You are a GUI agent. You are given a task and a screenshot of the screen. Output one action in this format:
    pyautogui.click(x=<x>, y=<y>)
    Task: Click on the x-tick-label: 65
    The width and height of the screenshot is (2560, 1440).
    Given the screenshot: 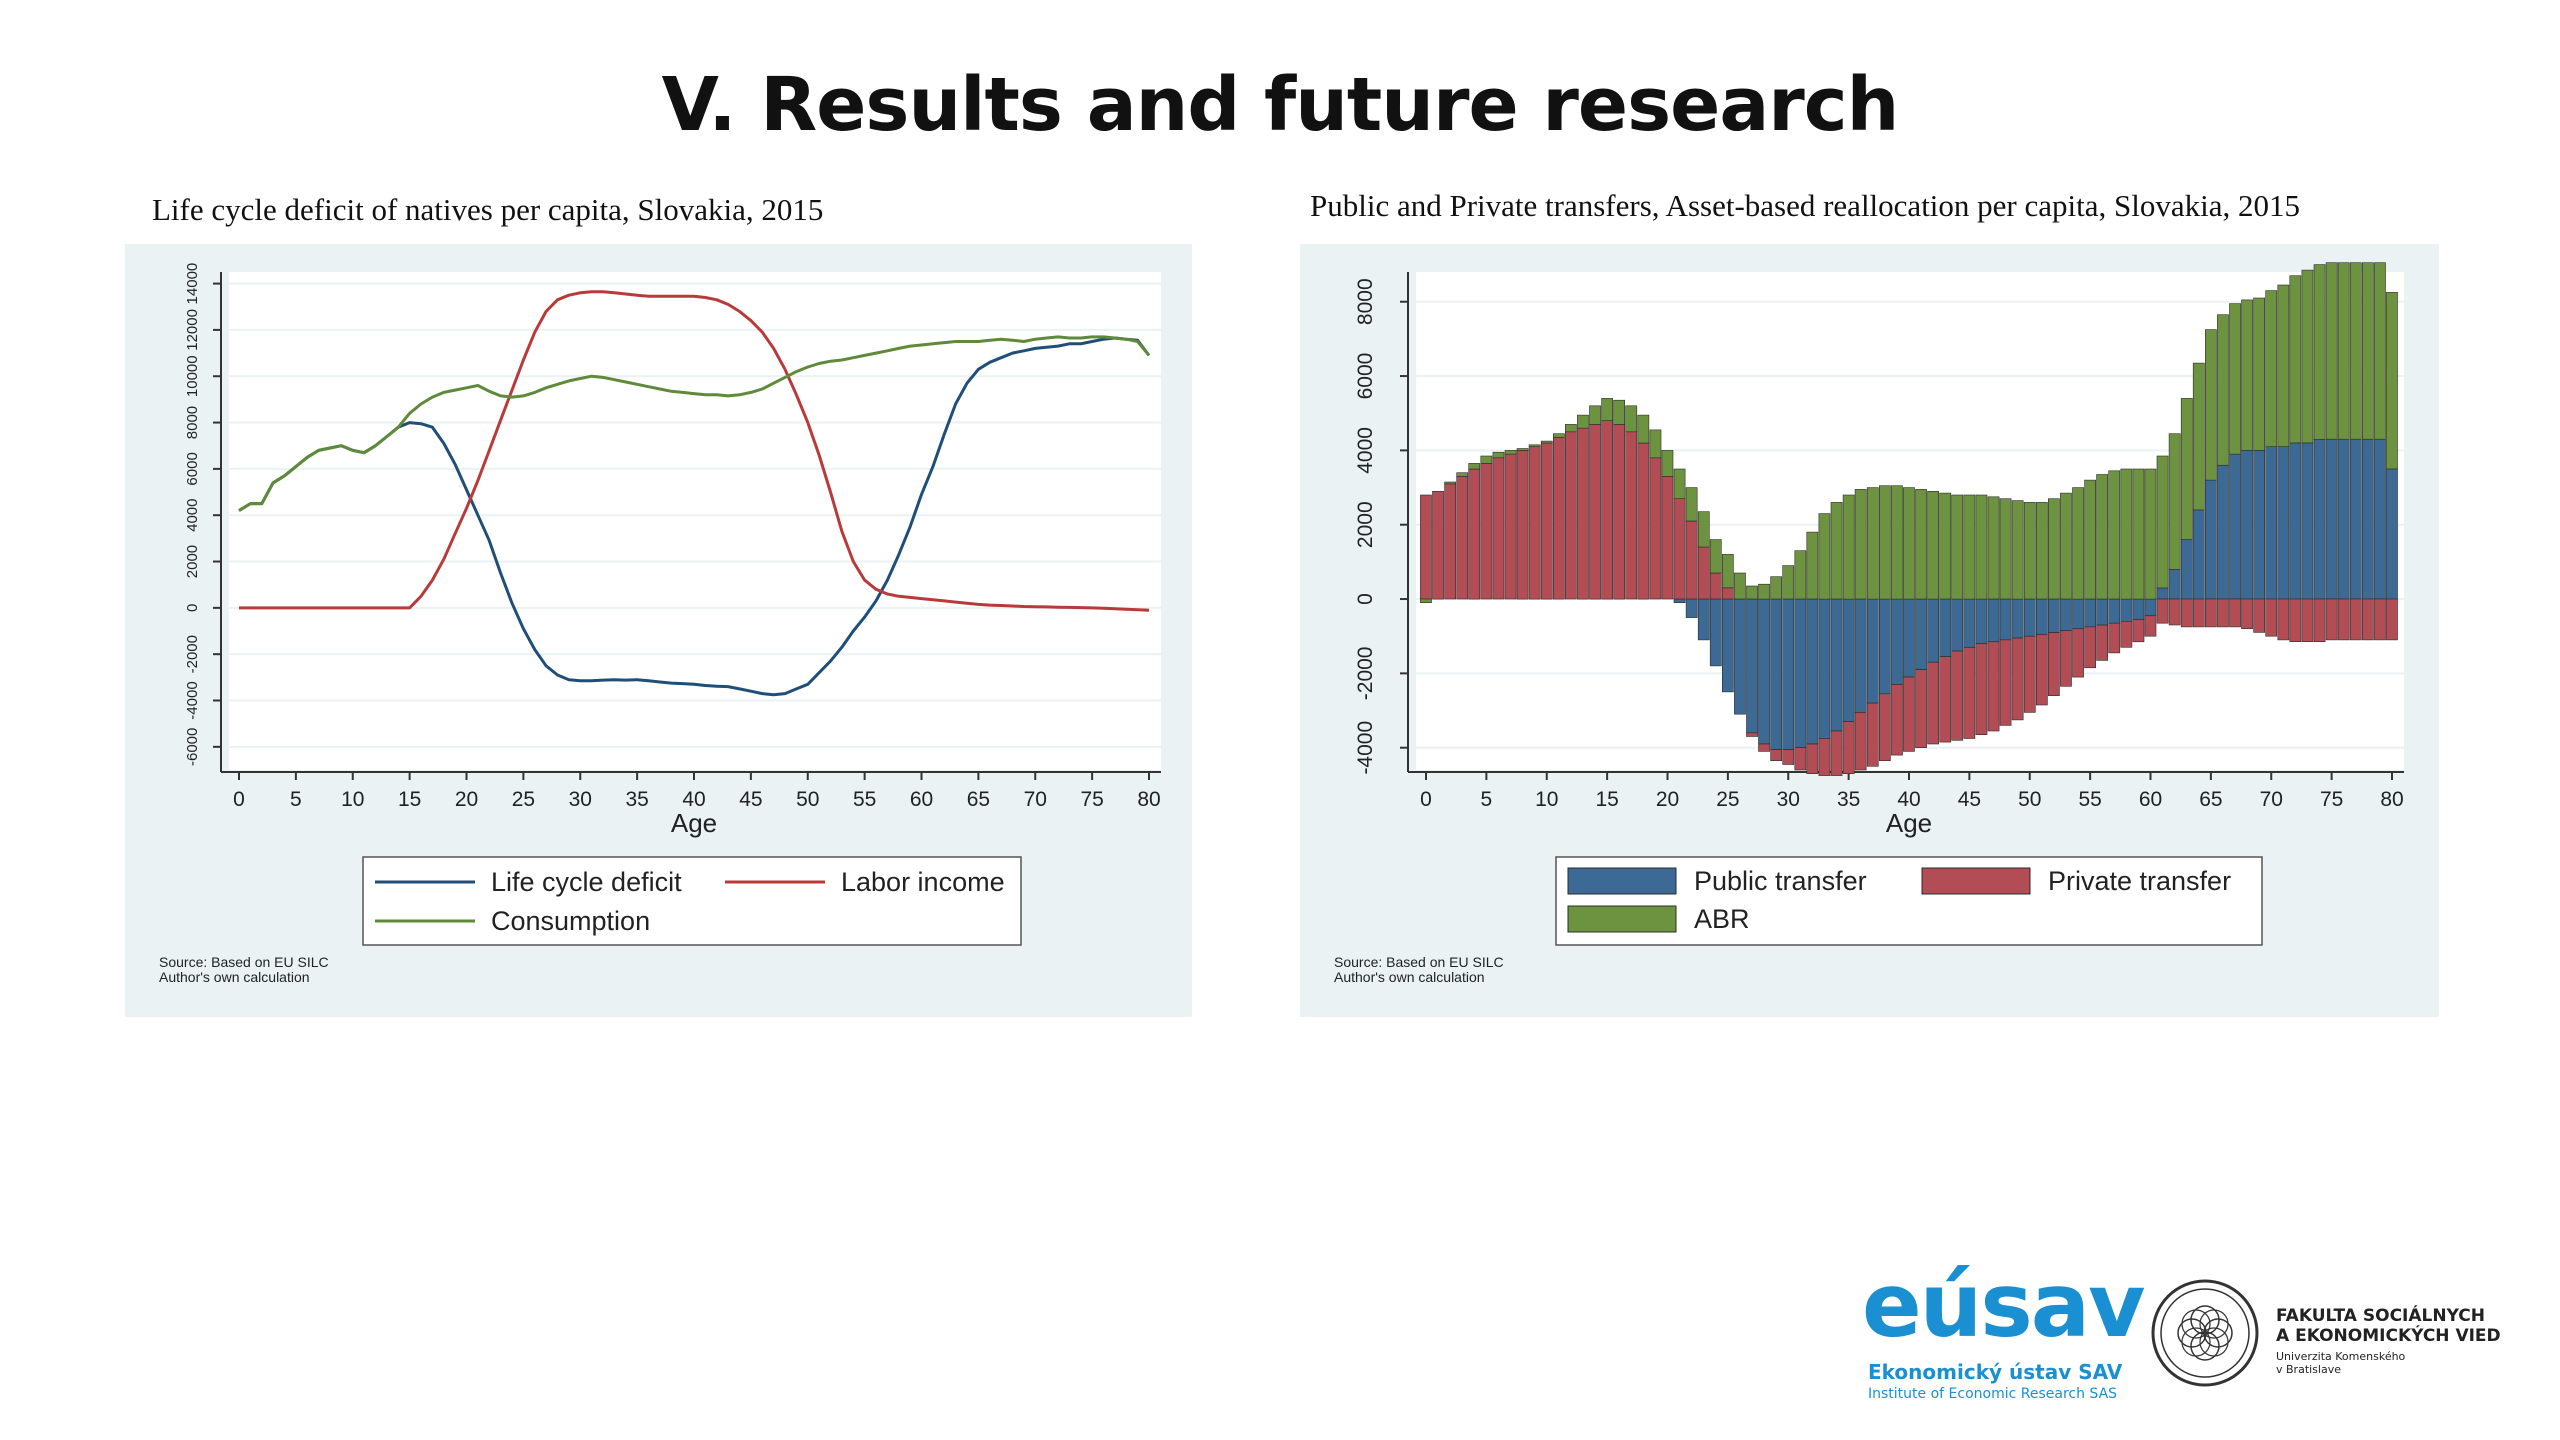 What is the action you would take?
    pyautogui.click(x=978, y=799)
    